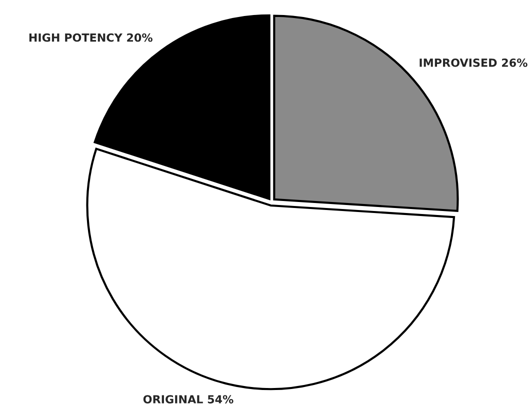 This screenshot has width=532, height=413. What do you see at coordinates (90, 37) in the screenshot?
I see `slice-label: HIGH POTENCY 20%` at bounding box center [90, 37].